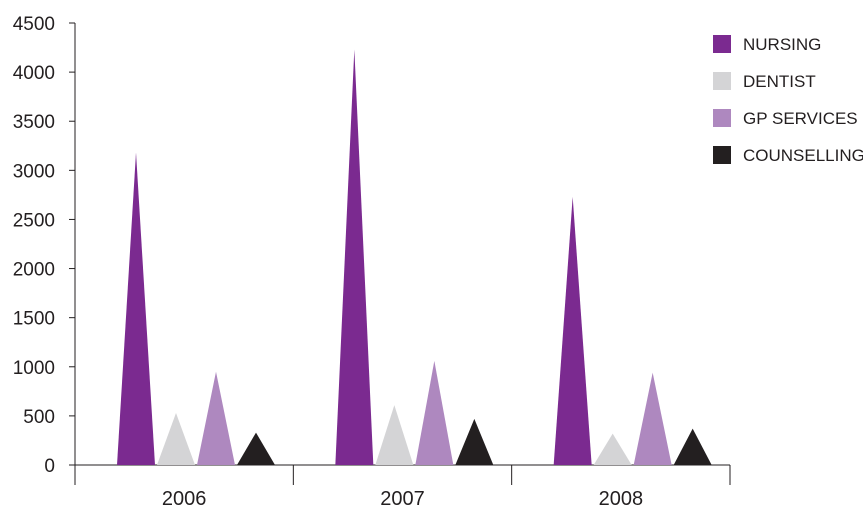 This screenshot has height=514, width=863. Describe the element at coordinates (612, 449) in the screenshot. I see `bar-dentist-2008` at that location.